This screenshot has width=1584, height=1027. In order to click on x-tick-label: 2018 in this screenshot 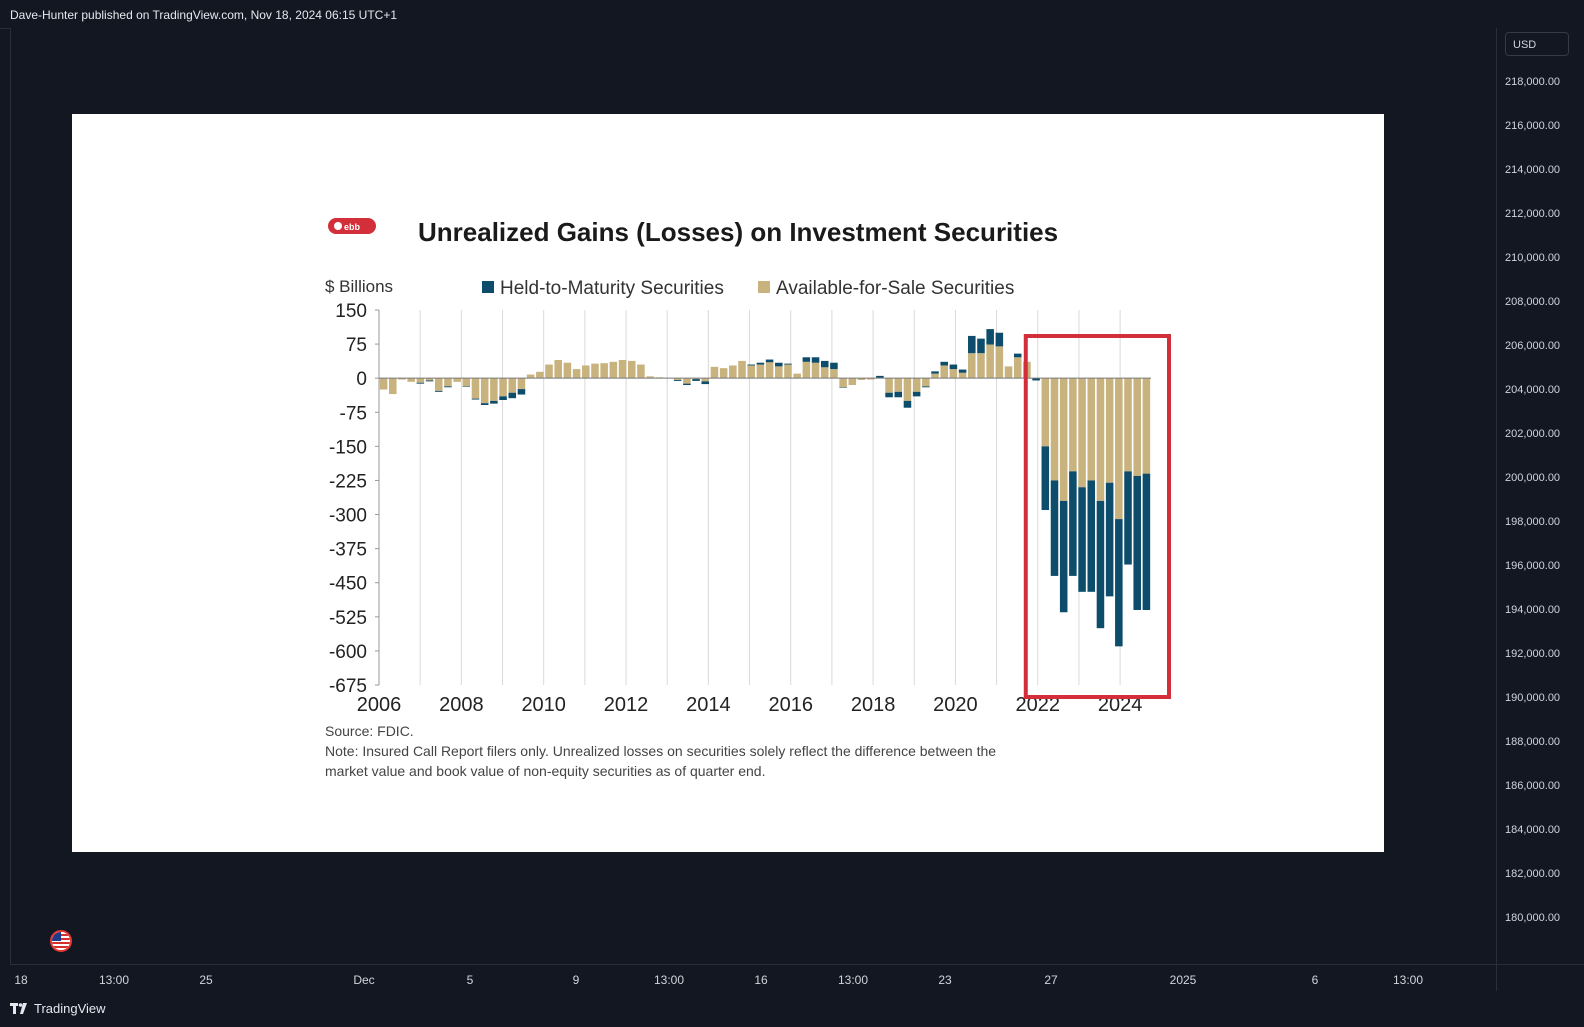, I will do `click(873, 705)`.